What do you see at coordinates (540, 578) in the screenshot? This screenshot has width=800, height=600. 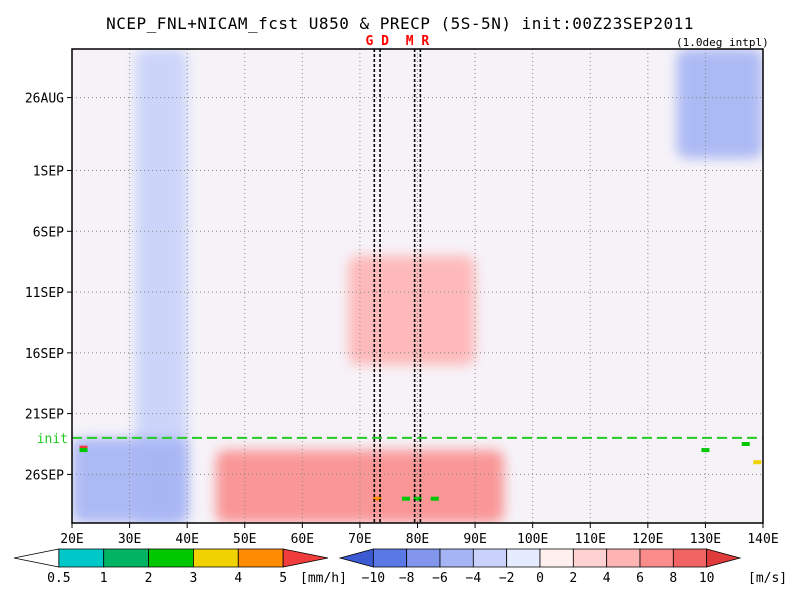 I see `wind-colorbar-level-5: 0` at bounding box center [540, 578].